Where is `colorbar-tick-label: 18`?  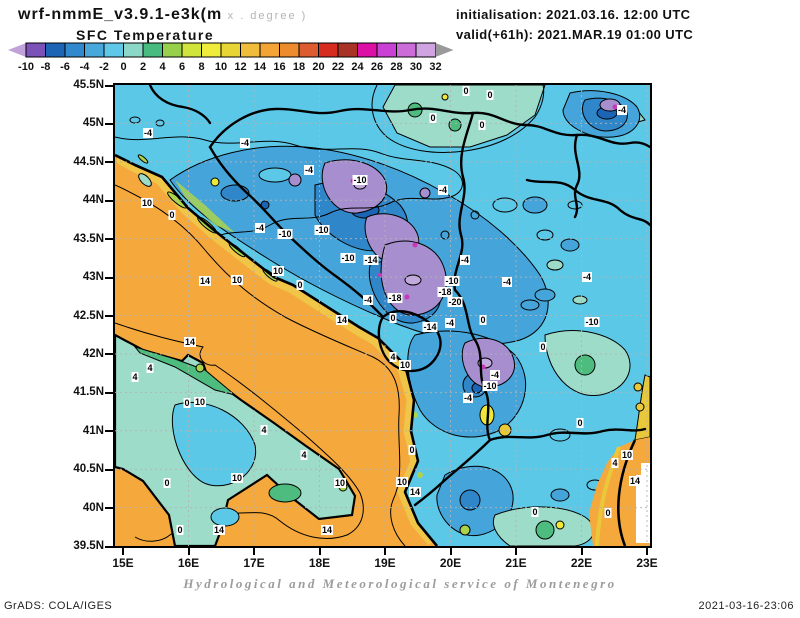 colorbar-tick-label: 18 is located at coordinates (299, 67).